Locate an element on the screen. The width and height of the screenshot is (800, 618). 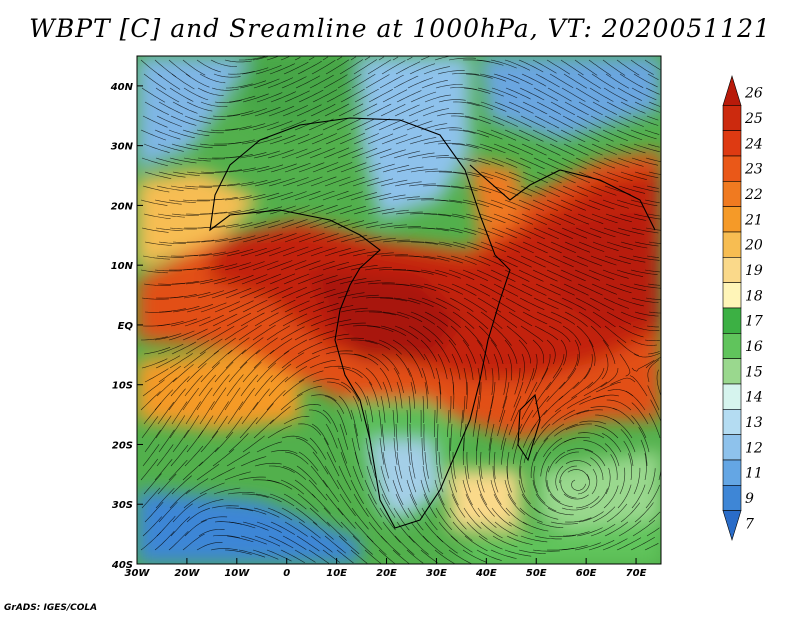
y-tick-label: 40N is located at coordinates (122, 87).